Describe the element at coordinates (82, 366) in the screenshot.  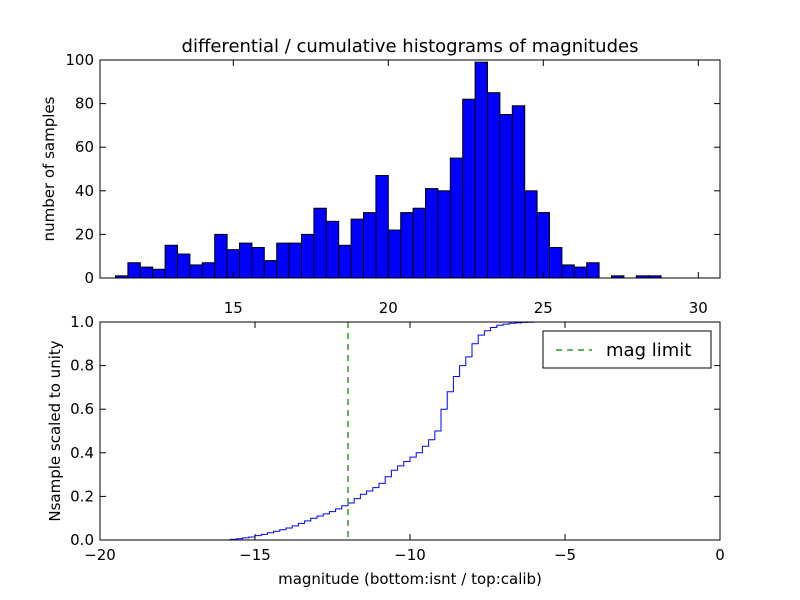
I see `cumulative-y-tick-label: 0.8` at that location.